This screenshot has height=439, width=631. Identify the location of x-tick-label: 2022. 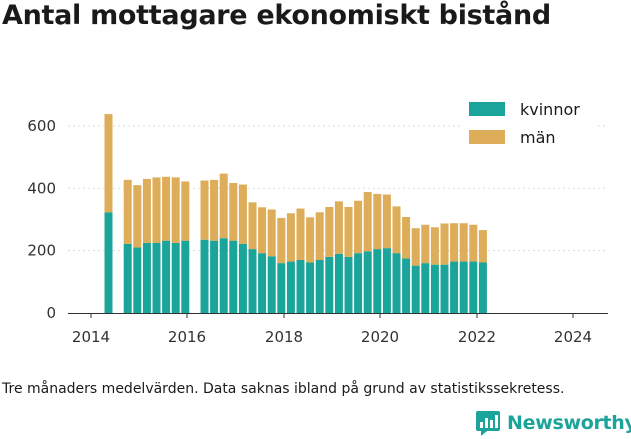
(477, 337).